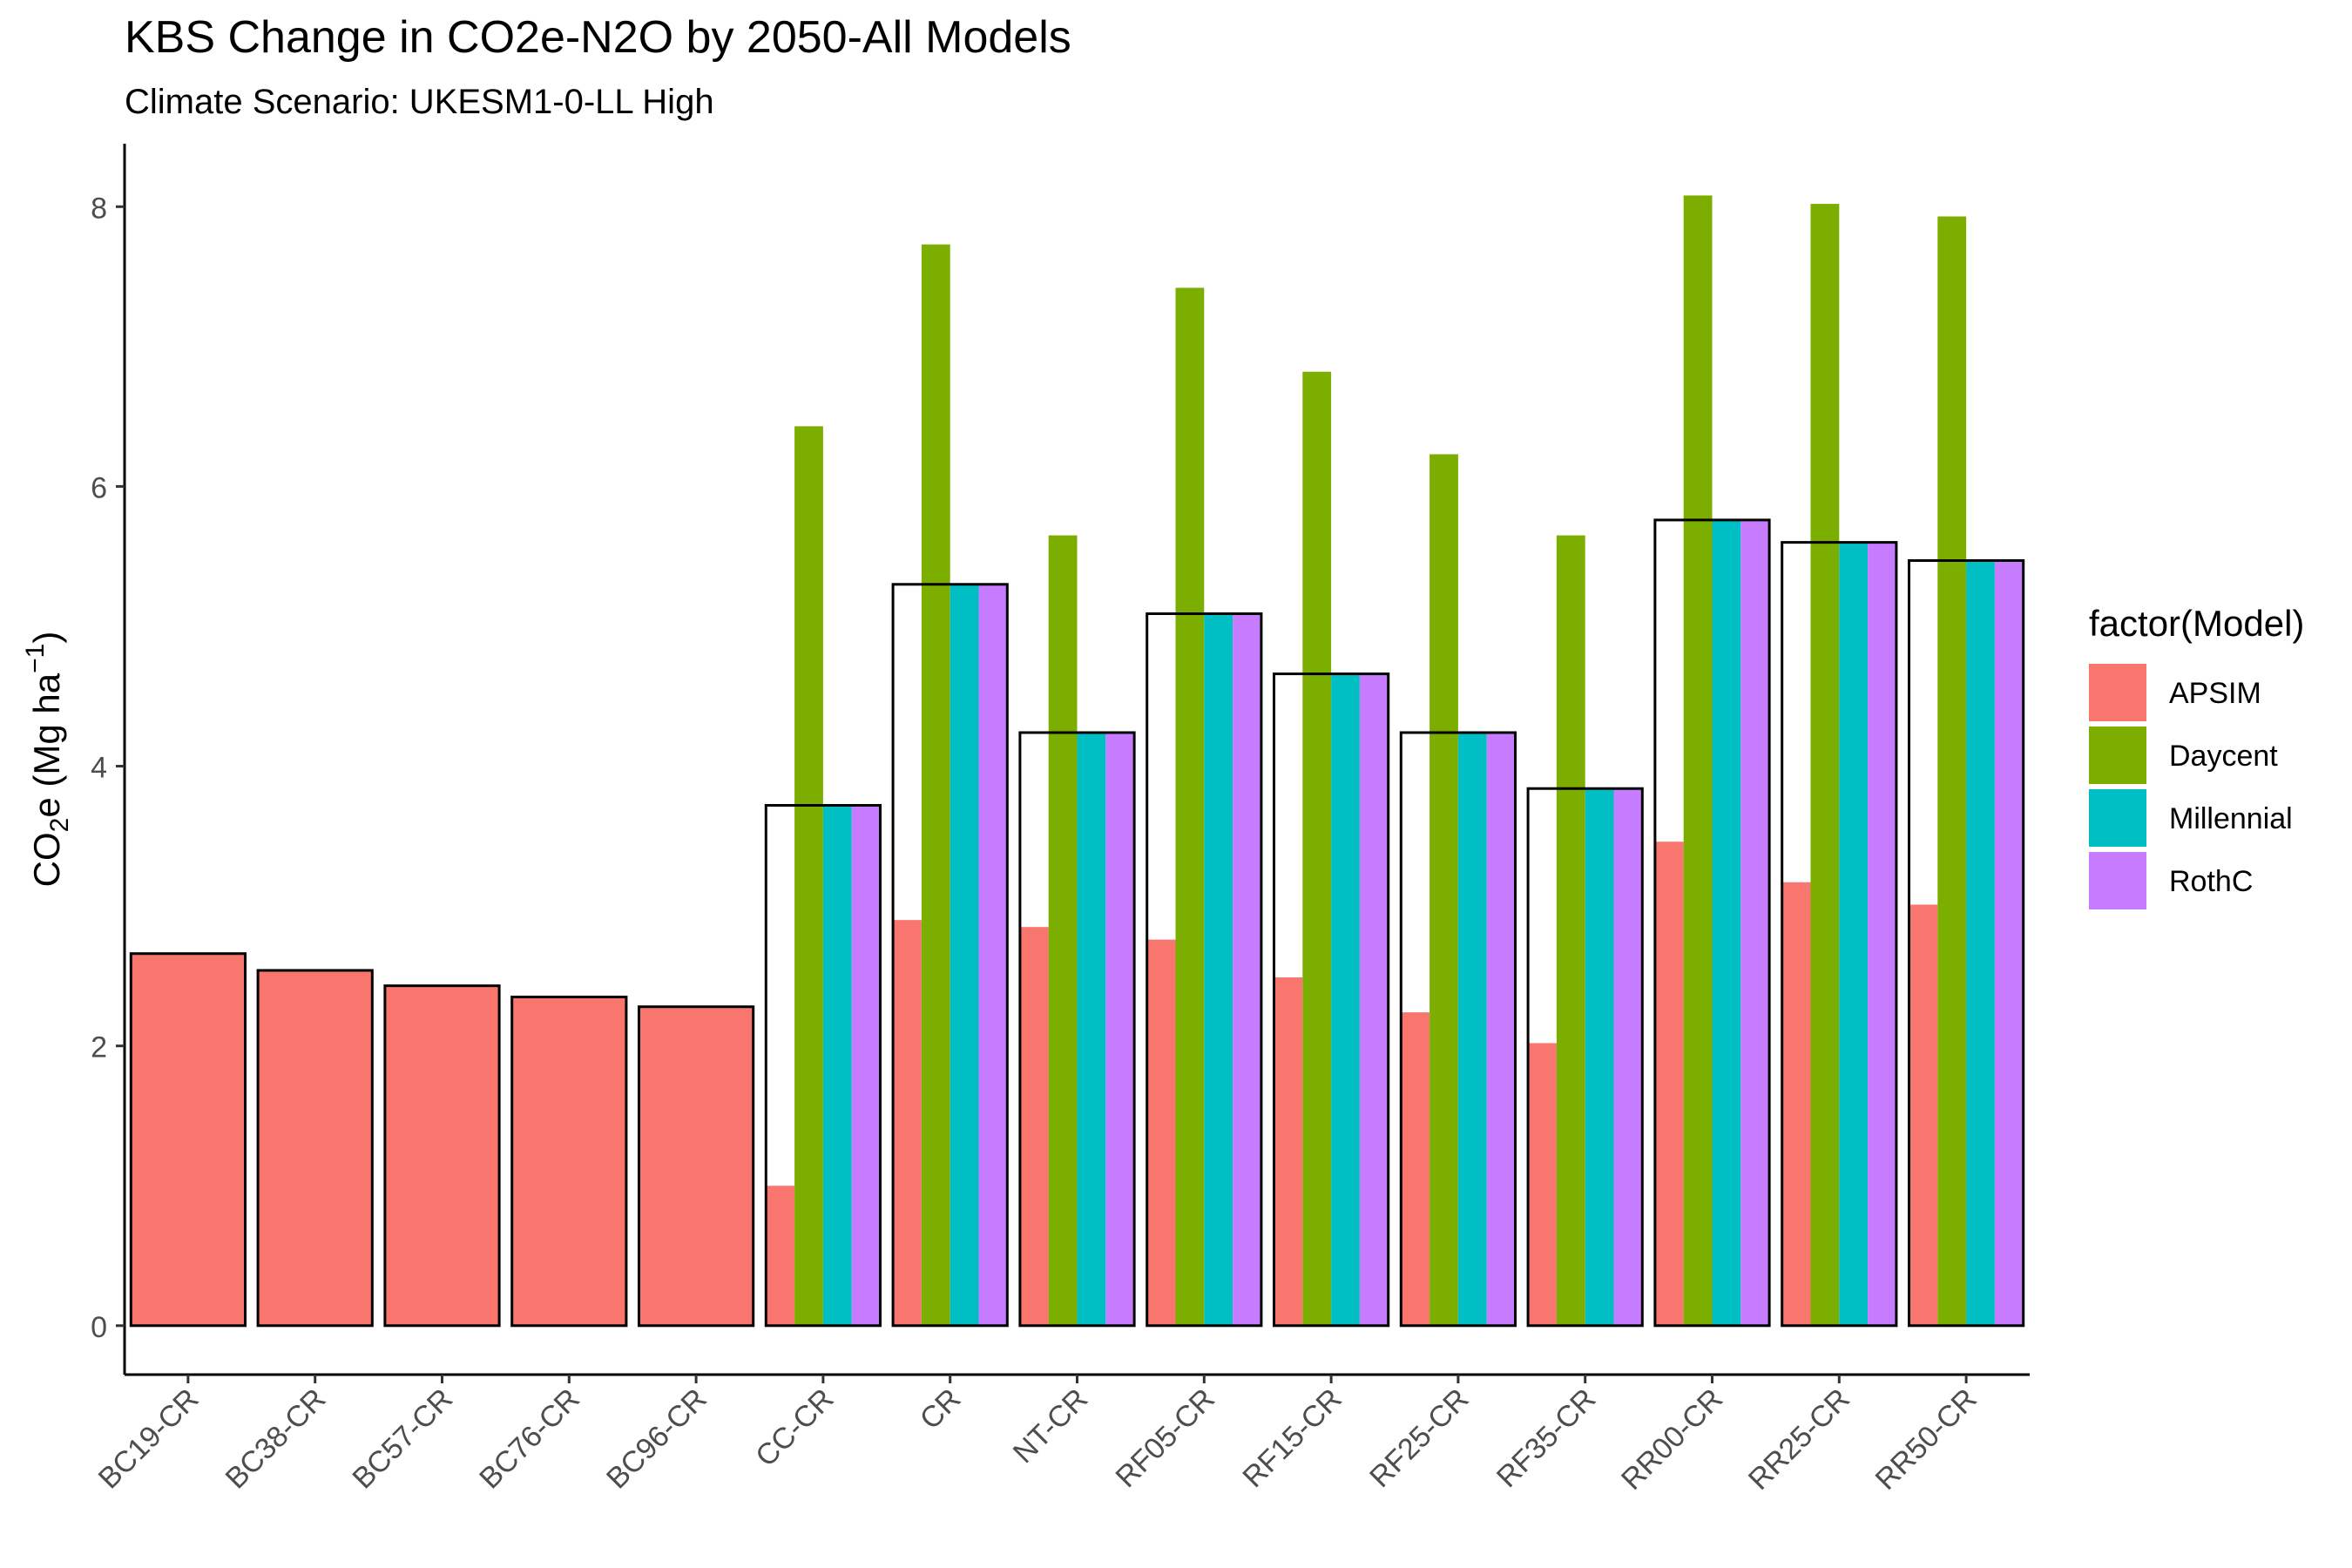 Image resolution: width=2352 pixels, height=1568 pixels. Describe the element at coordinates (2223, 756) in the screenshot. I see `legend-label-daycent: Daycent` at that location.